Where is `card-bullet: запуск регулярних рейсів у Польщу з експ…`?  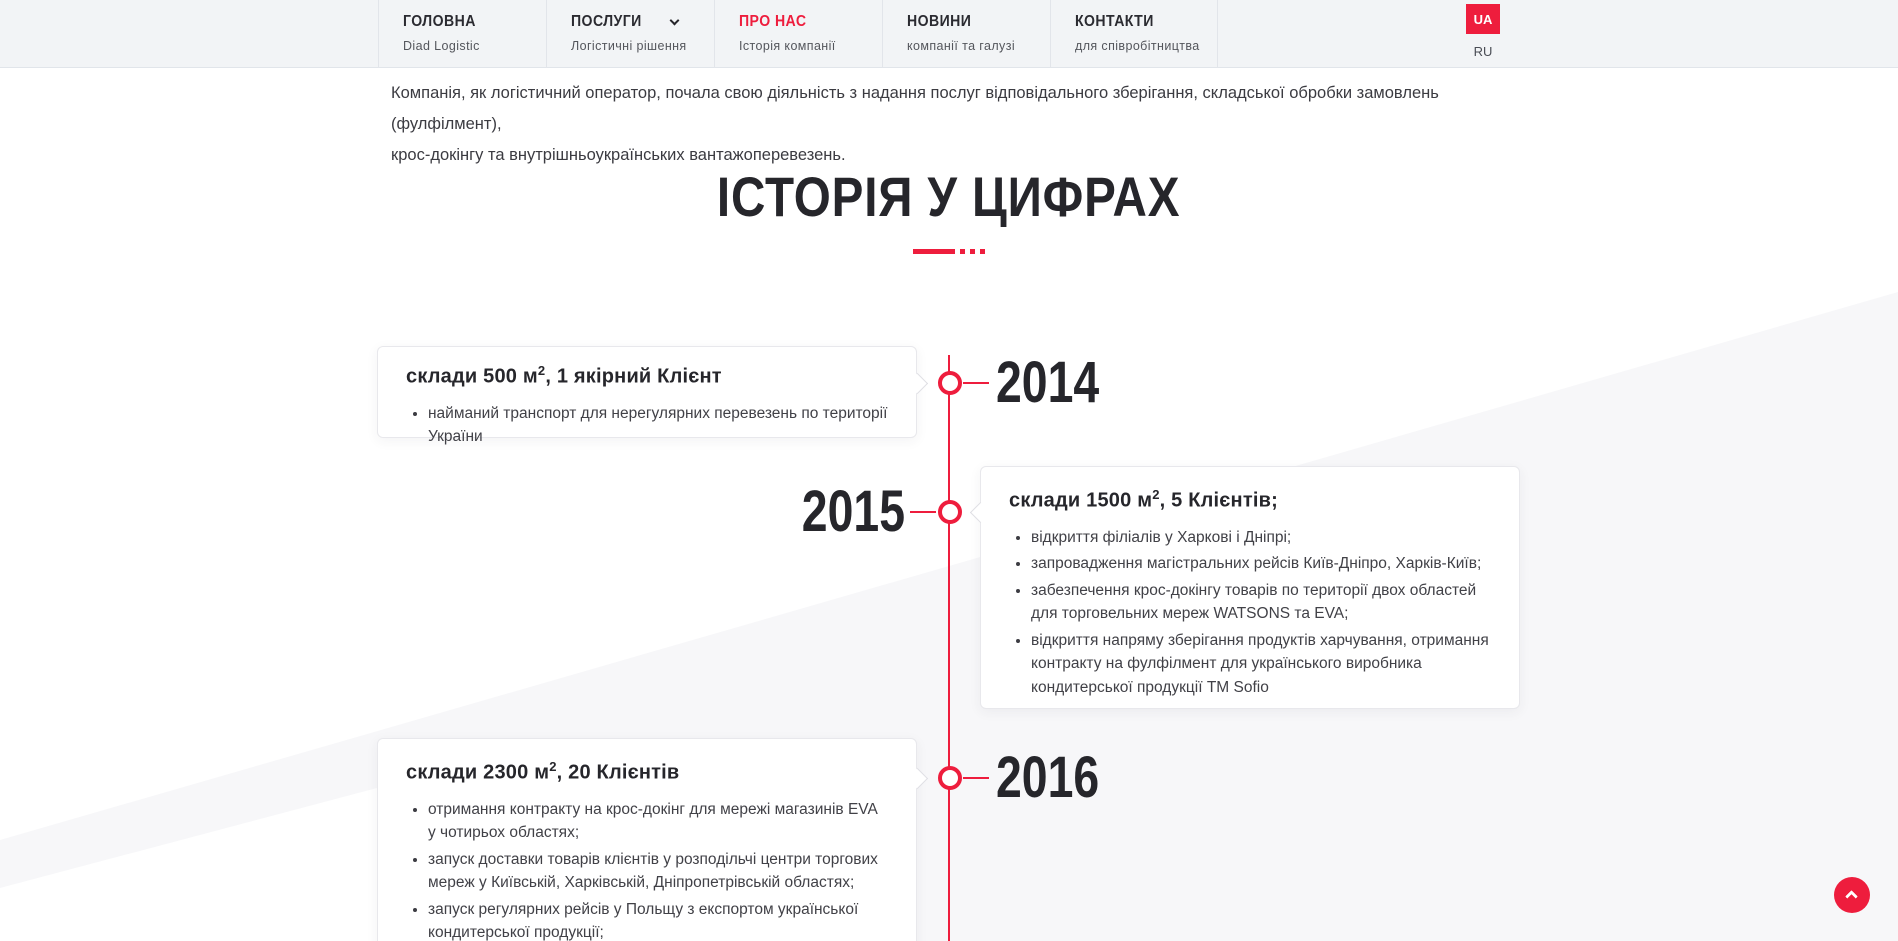 card-bullet: запуск регулярних рейсів у Польщу з експ… is located at coordinates (647, 919).